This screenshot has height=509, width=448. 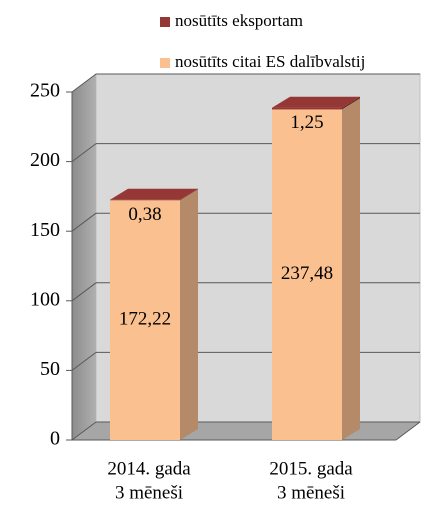 What do you see at coordinates (45, 230) in the screenshot?
I see `y-tick-label: 150` at bounding box center [45, 230].